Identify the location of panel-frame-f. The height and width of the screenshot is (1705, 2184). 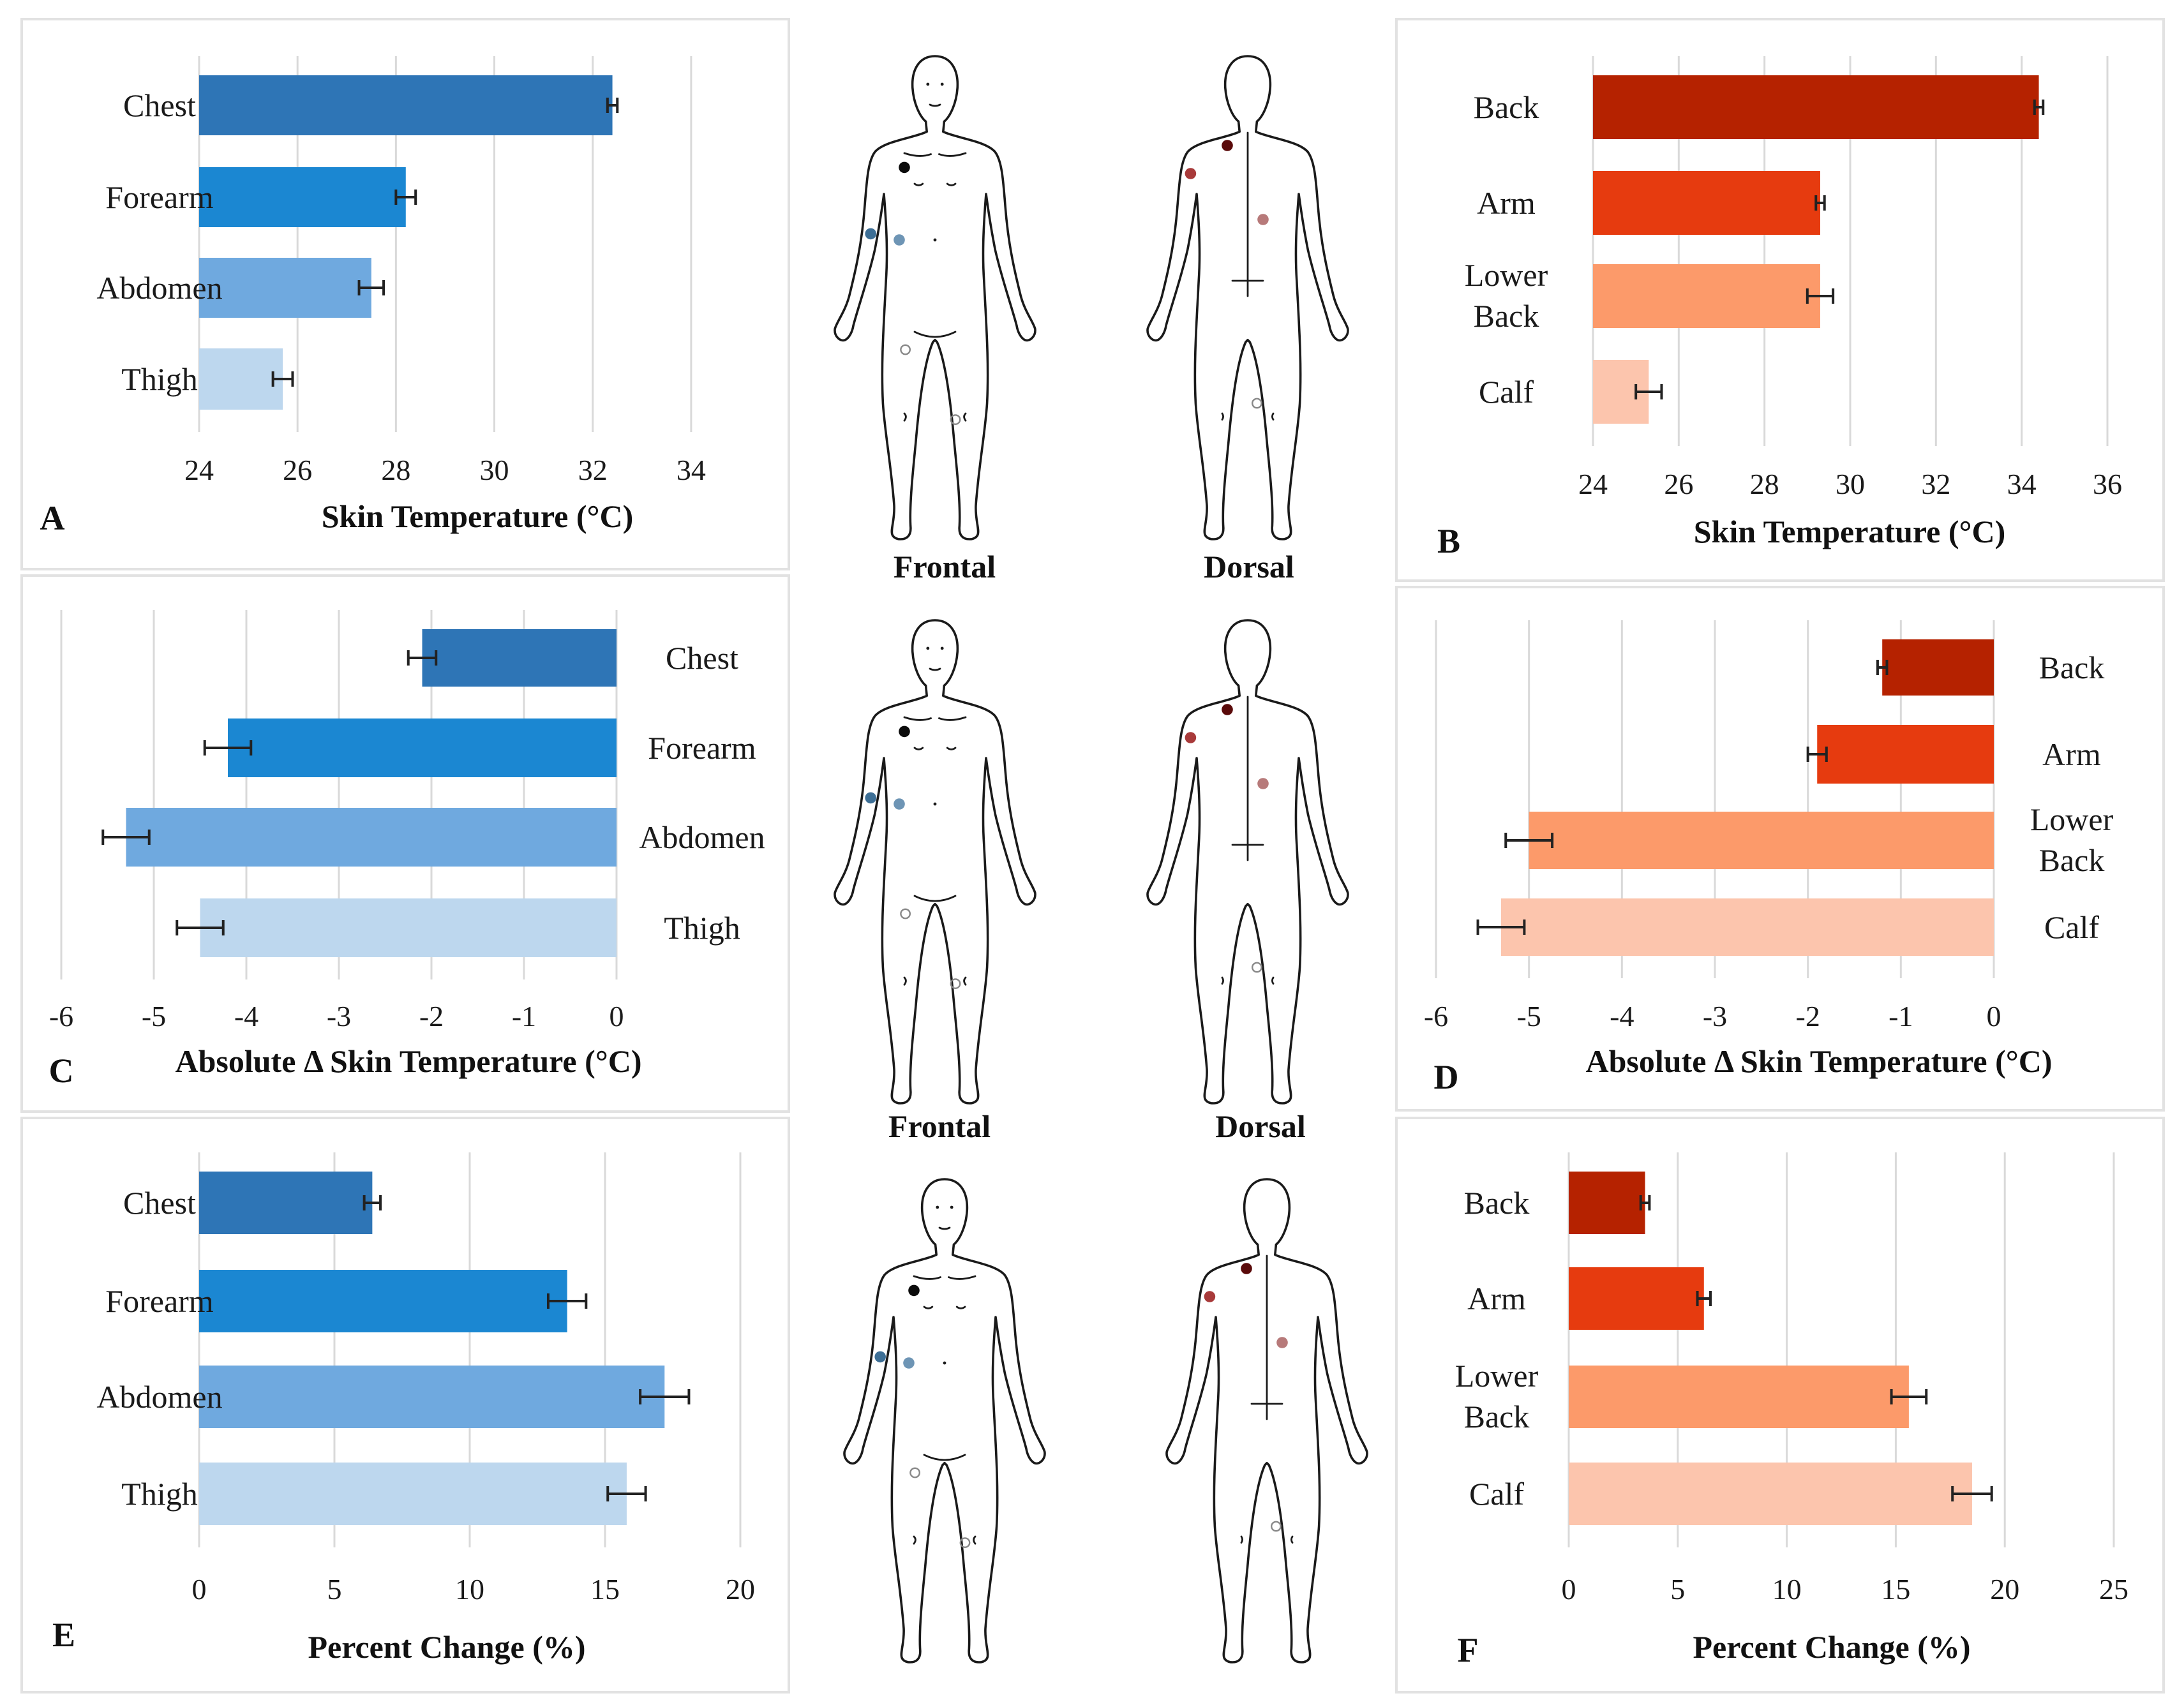
(1780, 1405).